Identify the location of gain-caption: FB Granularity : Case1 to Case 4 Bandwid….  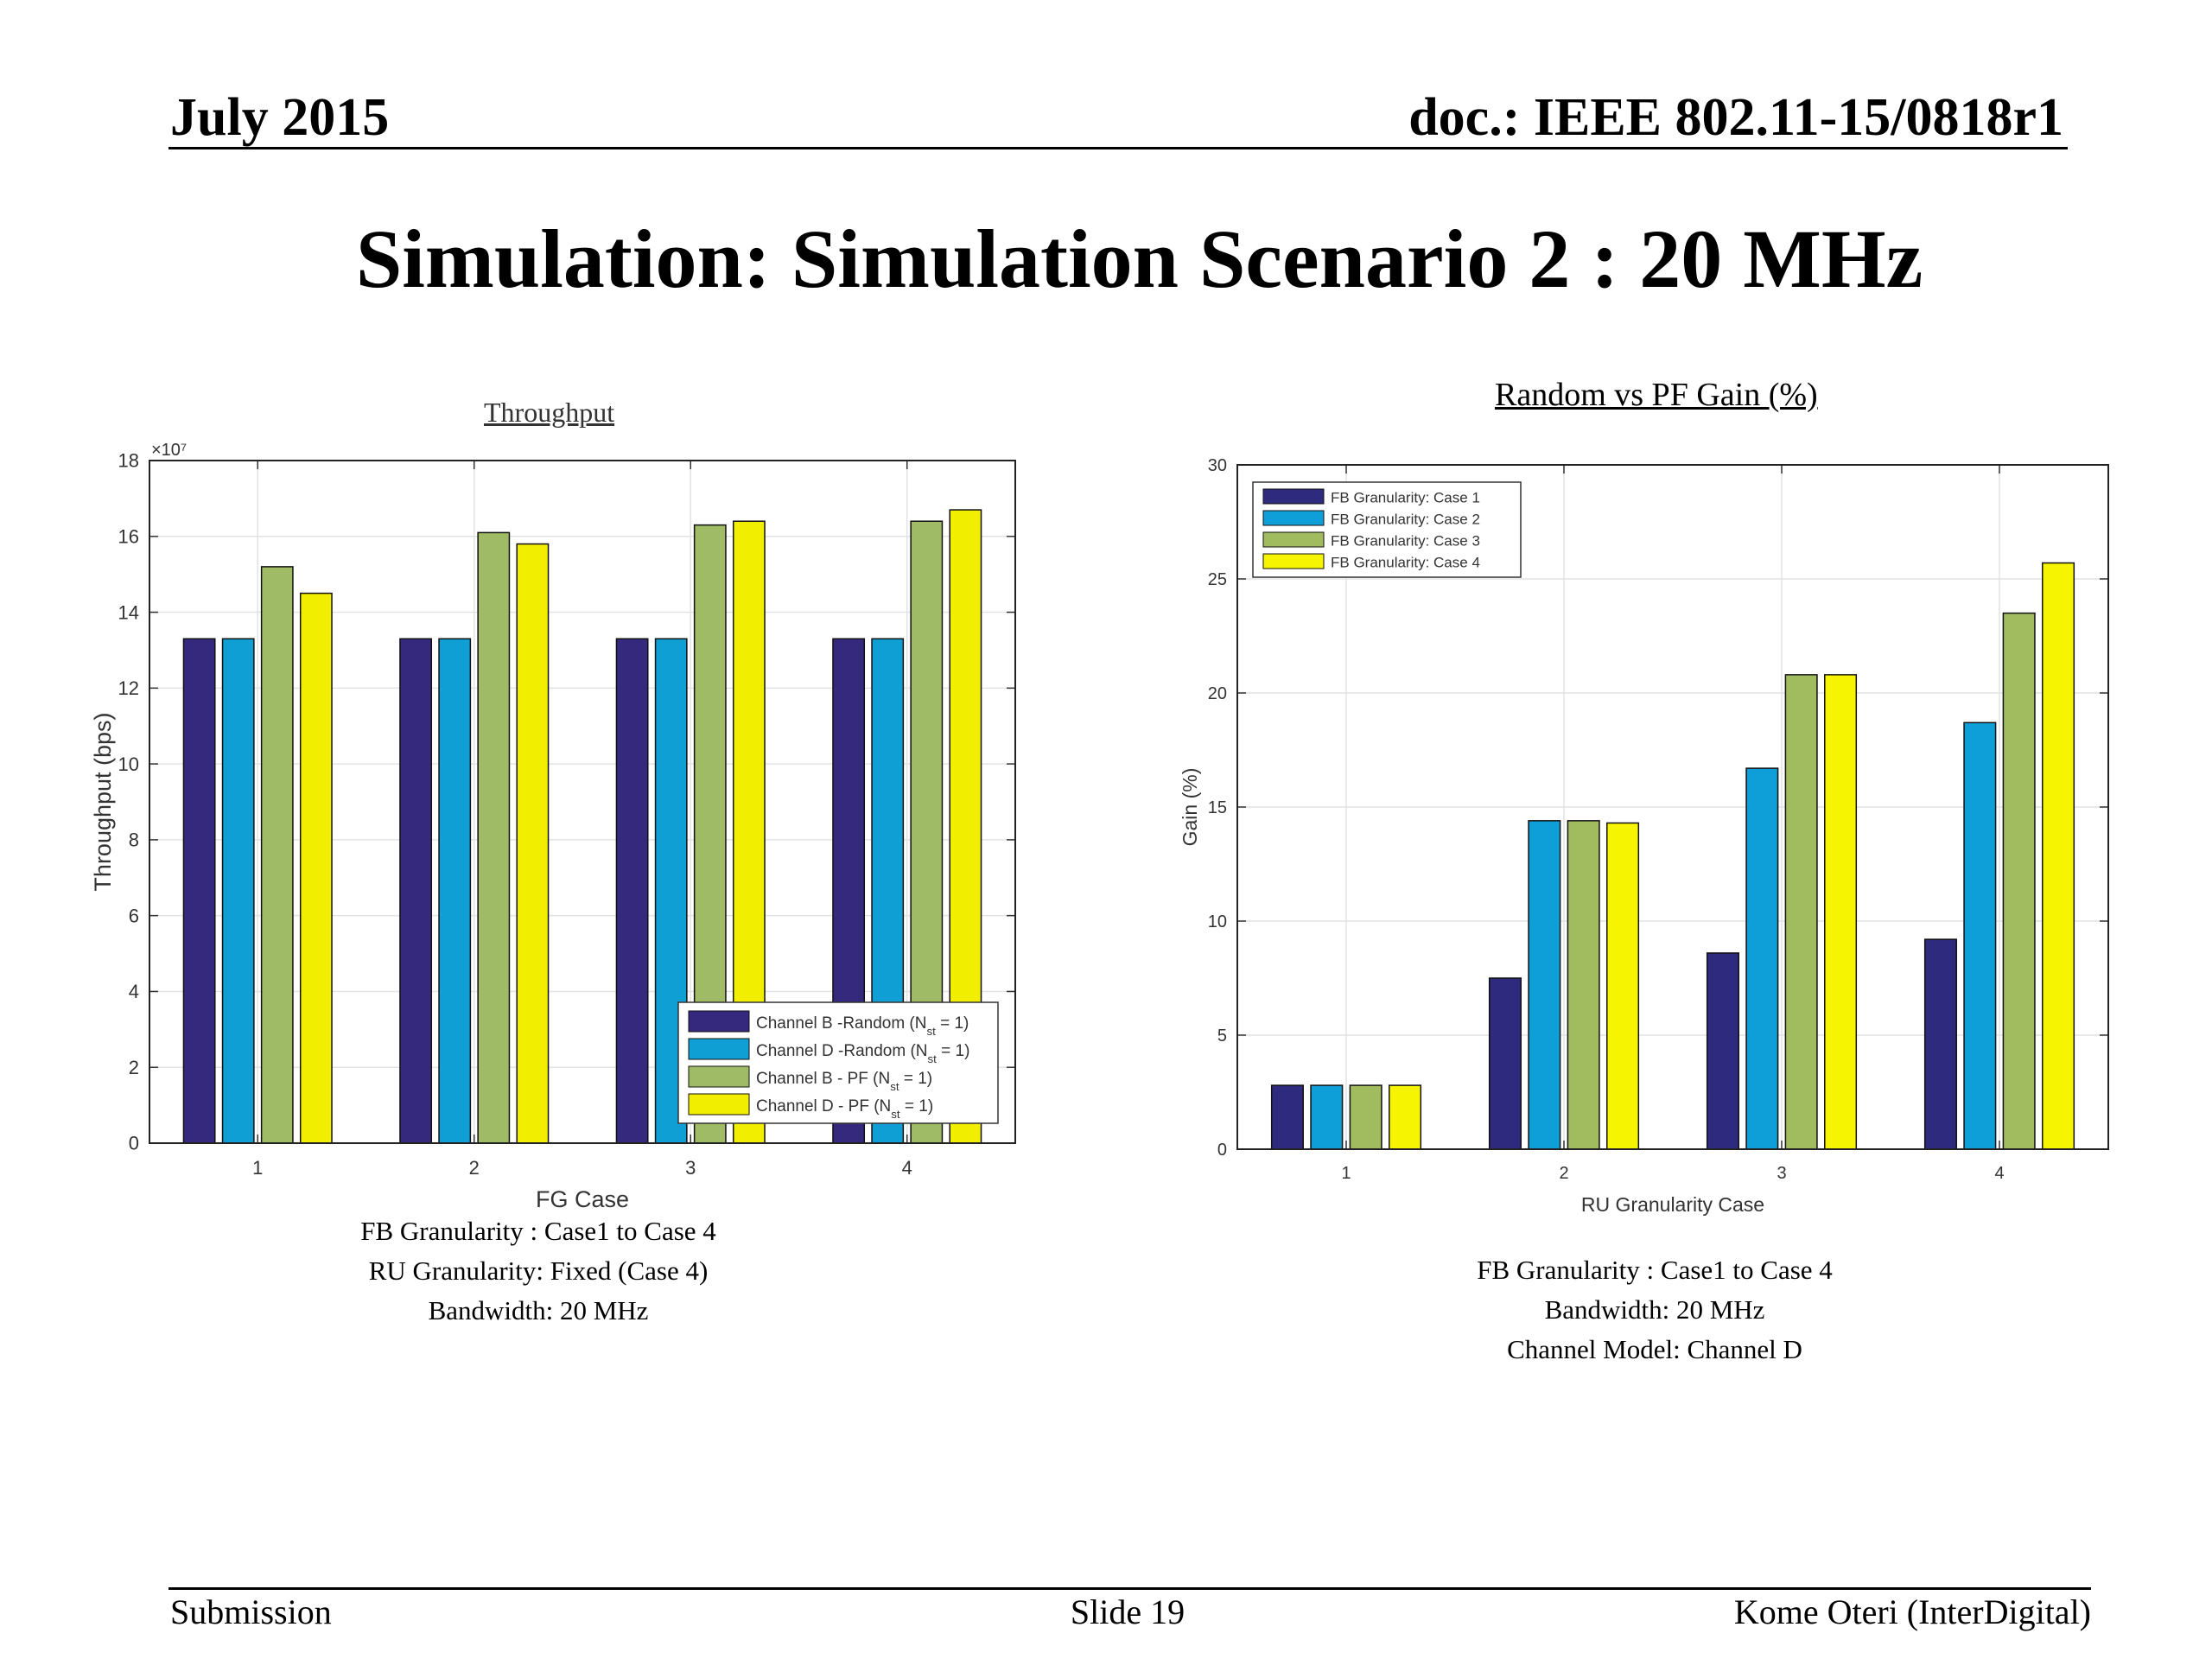
(1654, 1314).